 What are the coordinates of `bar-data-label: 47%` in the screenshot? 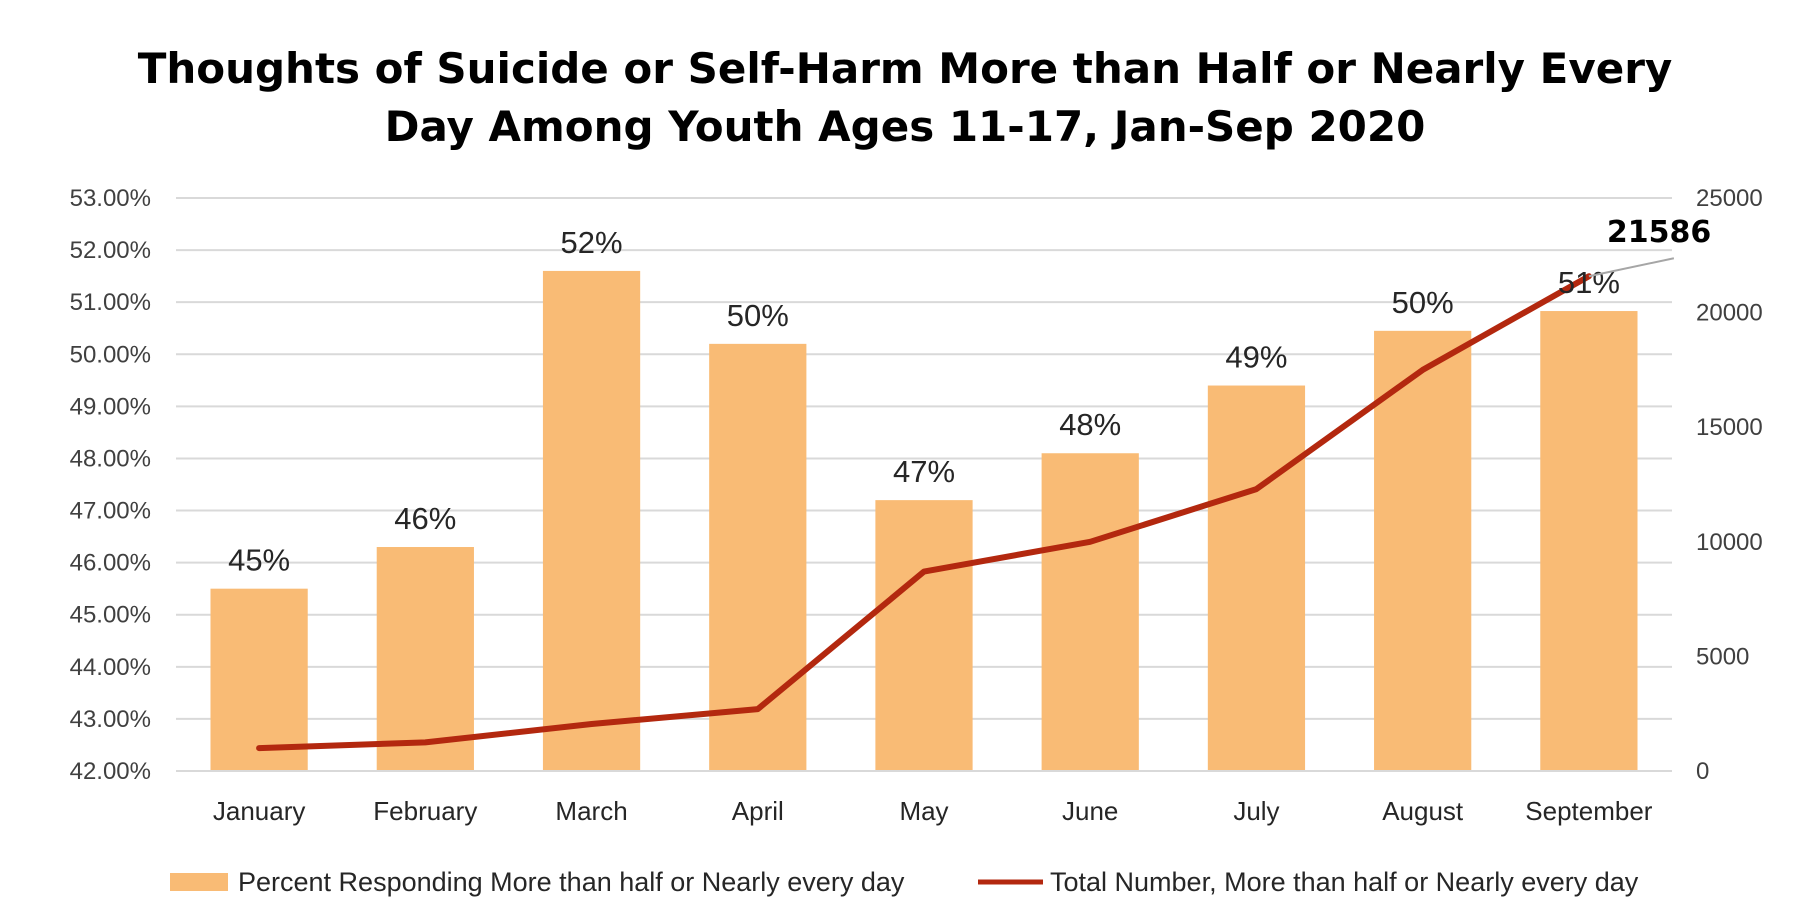 It's located at (924, 471).